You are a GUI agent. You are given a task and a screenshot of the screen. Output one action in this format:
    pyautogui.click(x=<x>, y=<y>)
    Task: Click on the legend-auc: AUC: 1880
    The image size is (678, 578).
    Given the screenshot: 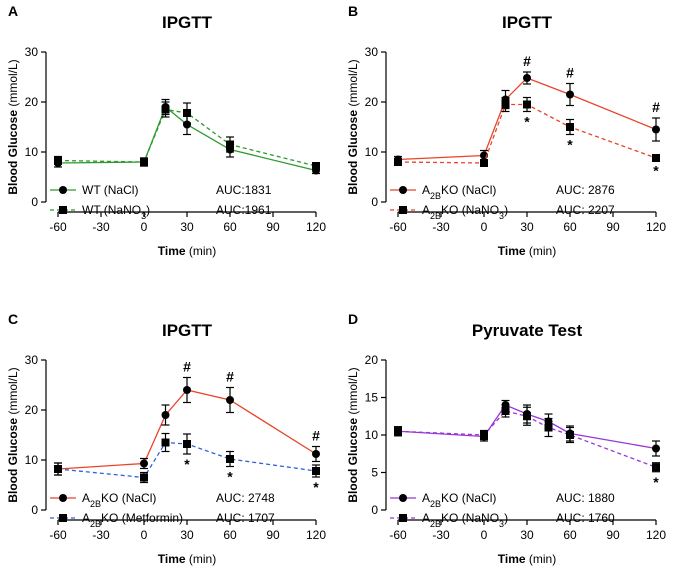 What is the action you would take?
    pyautogui.click(x=585, y=498)
    